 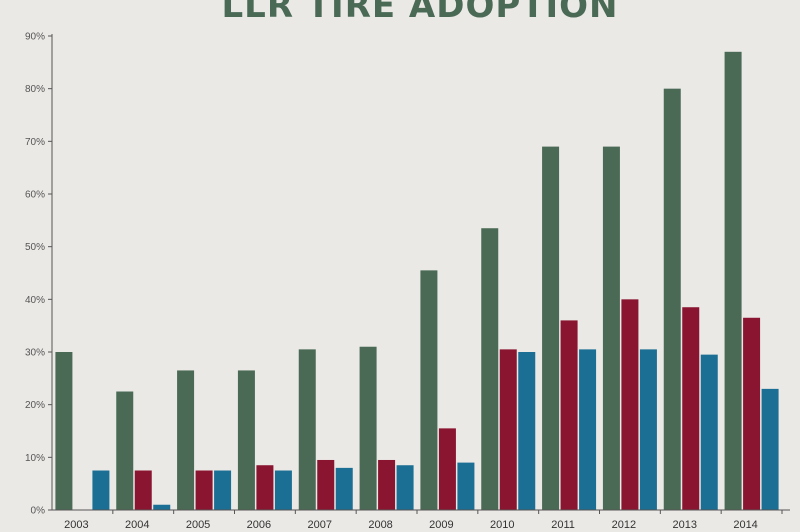 What do you see at coordinates (35, 37) in the screenshot?
I see `y-tick-label: 90%` at bounding box center [35, 37].